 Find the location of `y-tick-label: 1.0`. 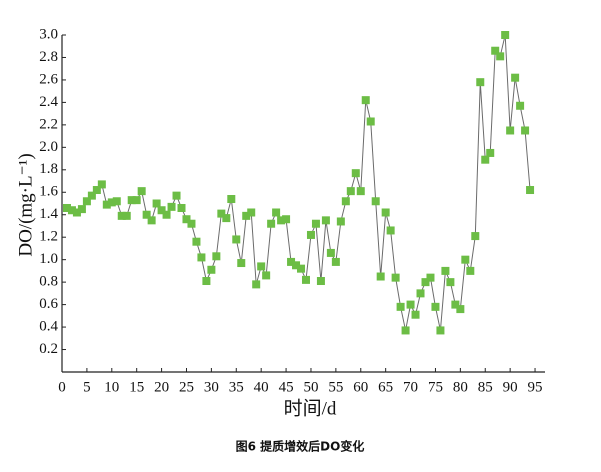

y-tick-label: 1.0 is located at coordinates (48, 259).